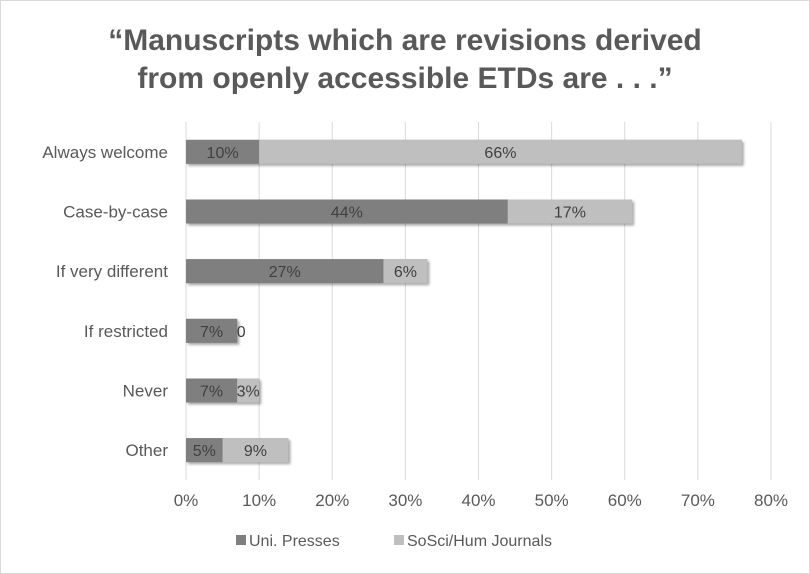 This screenshot has width=810, height=574. I want to click on data-label: 10%, so click(223, 153).